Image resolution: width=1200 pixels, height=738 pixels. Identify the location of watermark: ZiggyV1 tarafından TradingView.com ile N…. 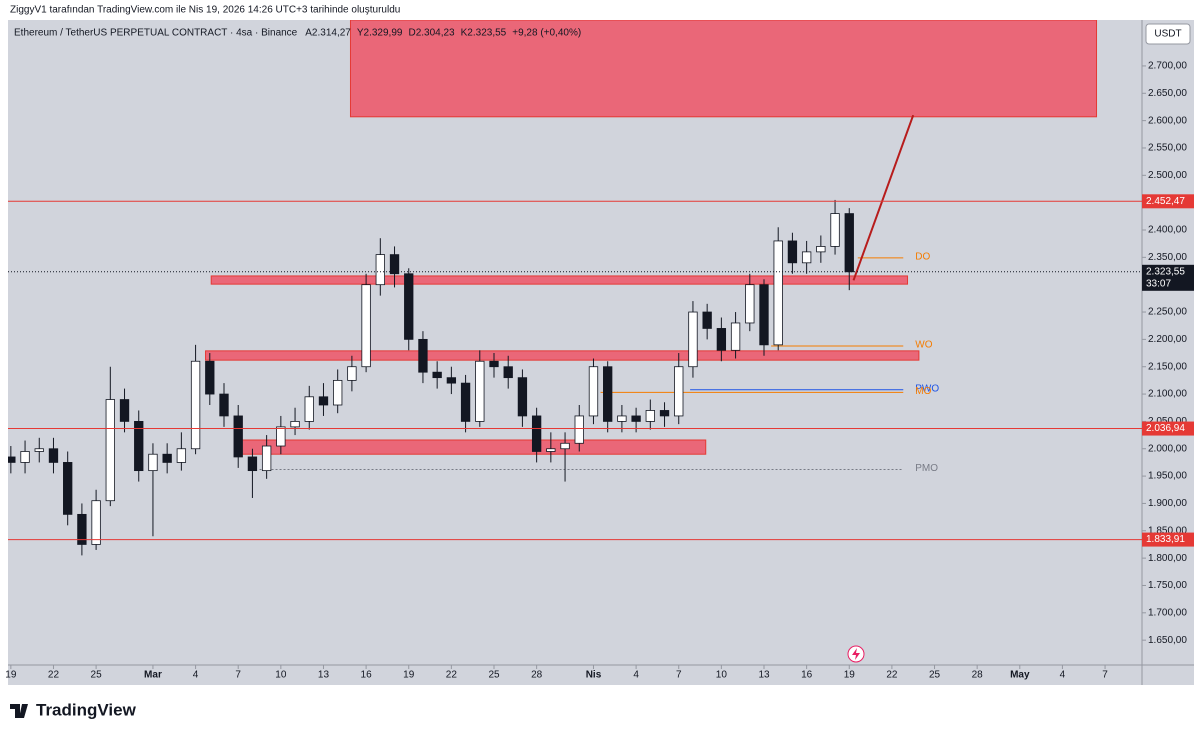
(205, 10).